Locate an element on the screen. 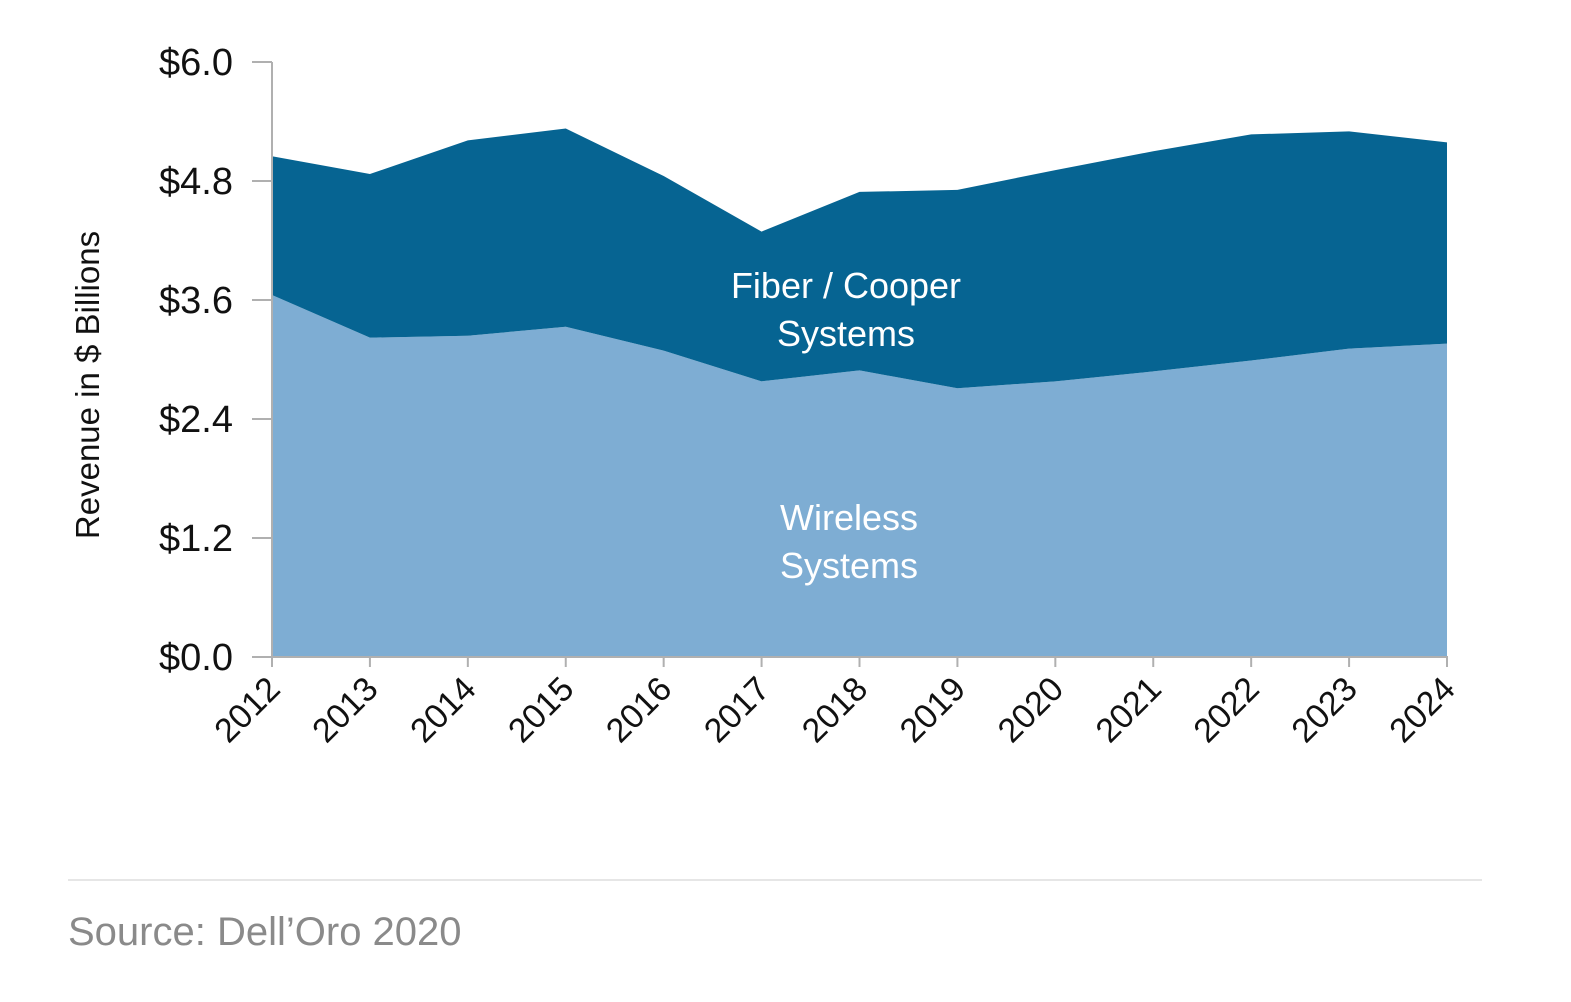 The width and height of the screenshot is (1571, 1002). x-tick-label: 2019 is located at coordinates (933, 710).